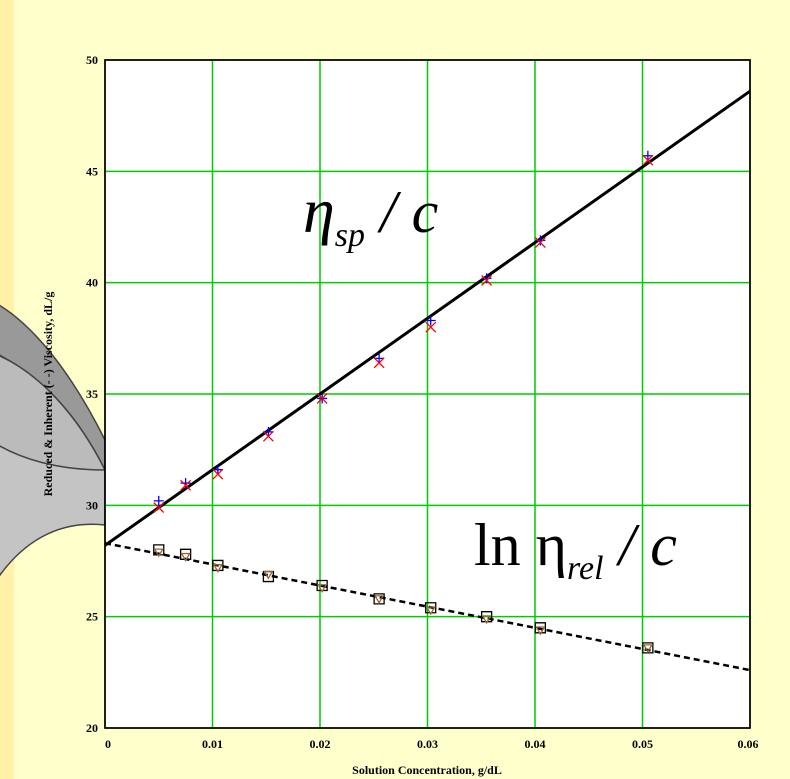 The height and width of the screenshot is (779, 790). What do you see at coordinates (92, 171) in the screenshot?
I see `y-tick-label: 45` at bounding box center [92, 171].